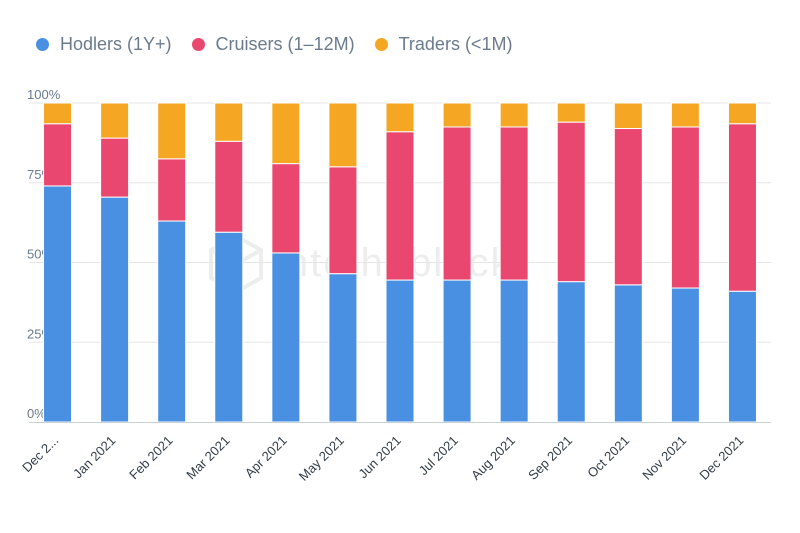  I want to click on x-tick-label: Dec 2021, so click(721, 458).